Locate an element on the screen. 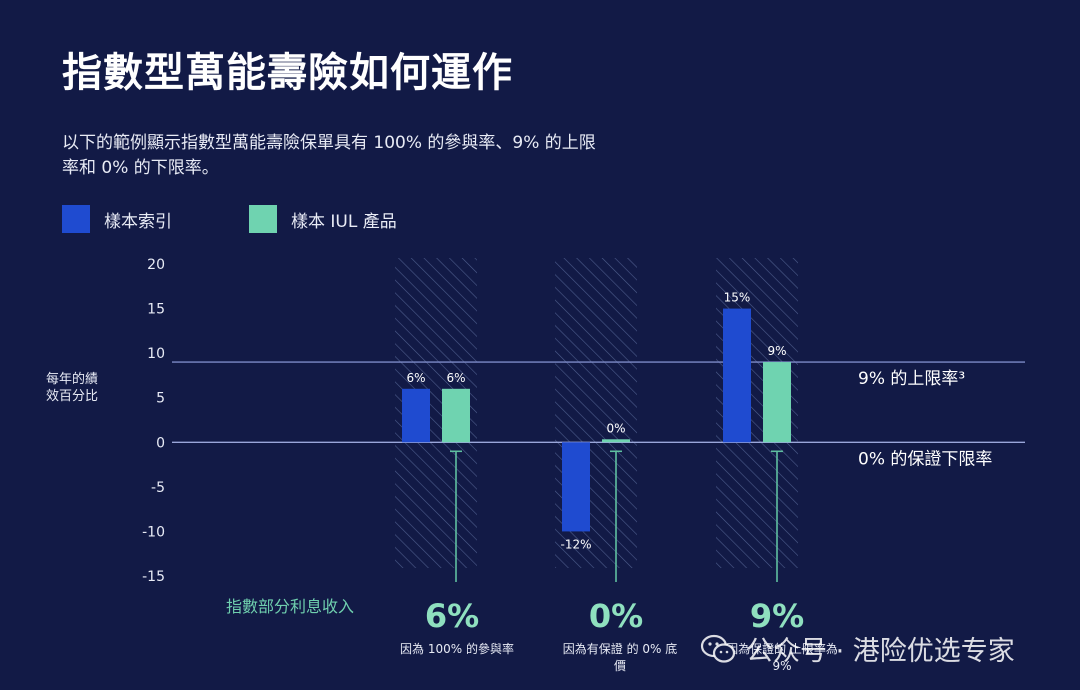 This screenshot has width=1080, height=690. data-label: -12% is located at coordinates (575, 544).